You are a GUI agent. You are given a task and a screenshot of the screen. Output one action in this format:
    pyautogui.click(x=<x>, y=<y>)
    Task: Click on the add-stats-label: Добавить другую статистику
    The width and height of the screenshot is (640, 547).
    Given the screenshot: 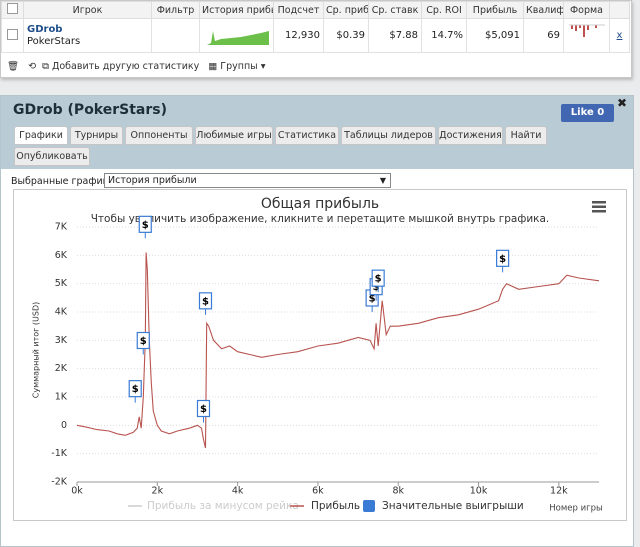 What is the action you would take?
    pyautogui.click(x=125, y=66)
    